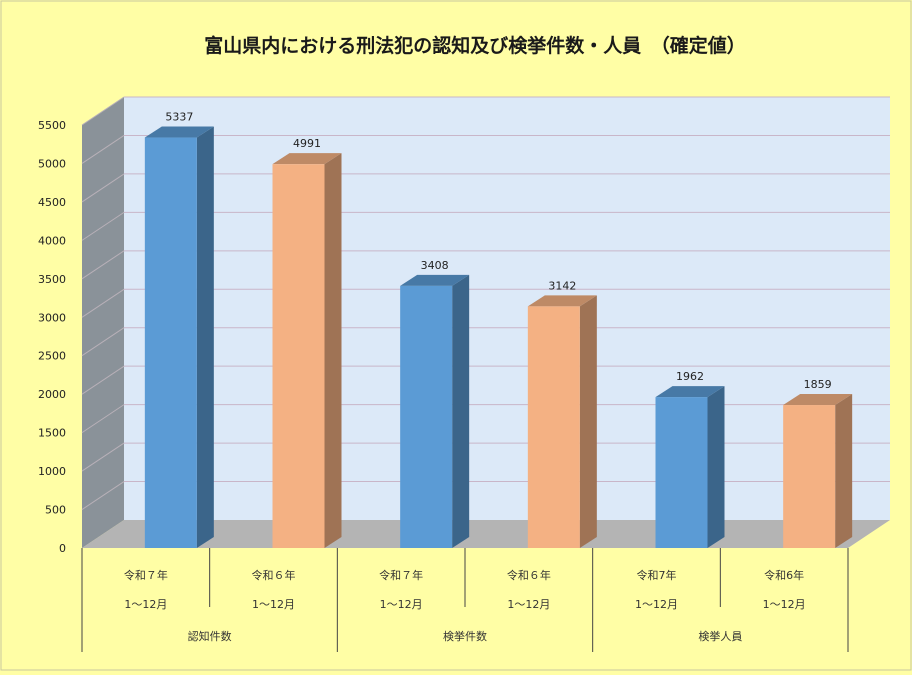  Describe the element at coordinates (562, 285) in the screenshot. I see `data-label: 3142` at that location.